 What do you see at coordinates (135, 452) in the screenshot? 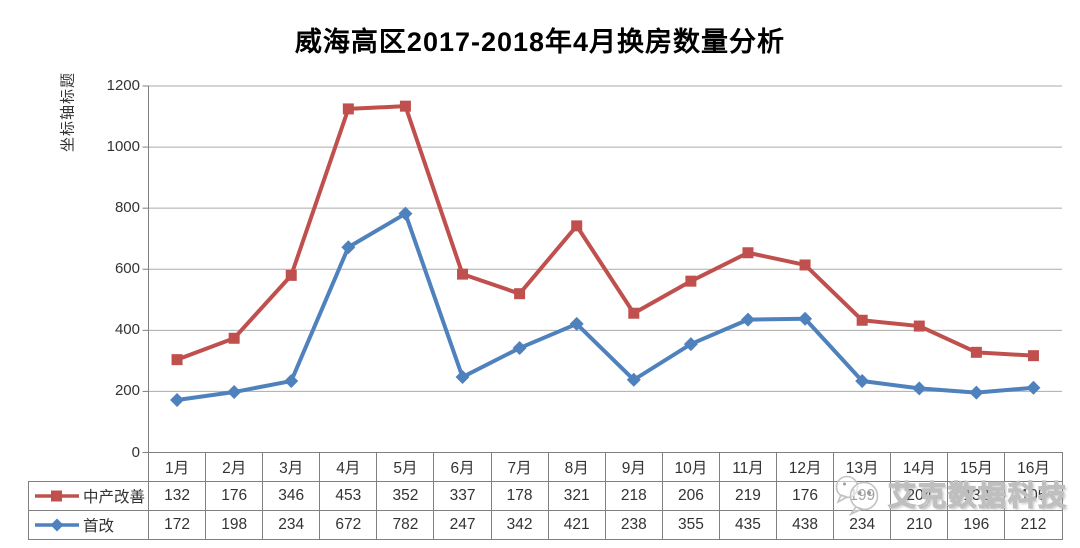
I see `y-tick-label: 0` at bounding box center [135, 452].